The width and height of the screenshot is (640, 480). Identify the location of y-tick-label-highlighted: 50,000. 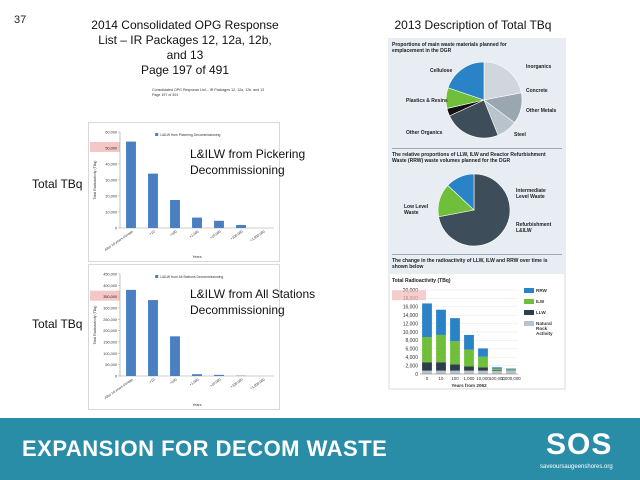
(111, 149).